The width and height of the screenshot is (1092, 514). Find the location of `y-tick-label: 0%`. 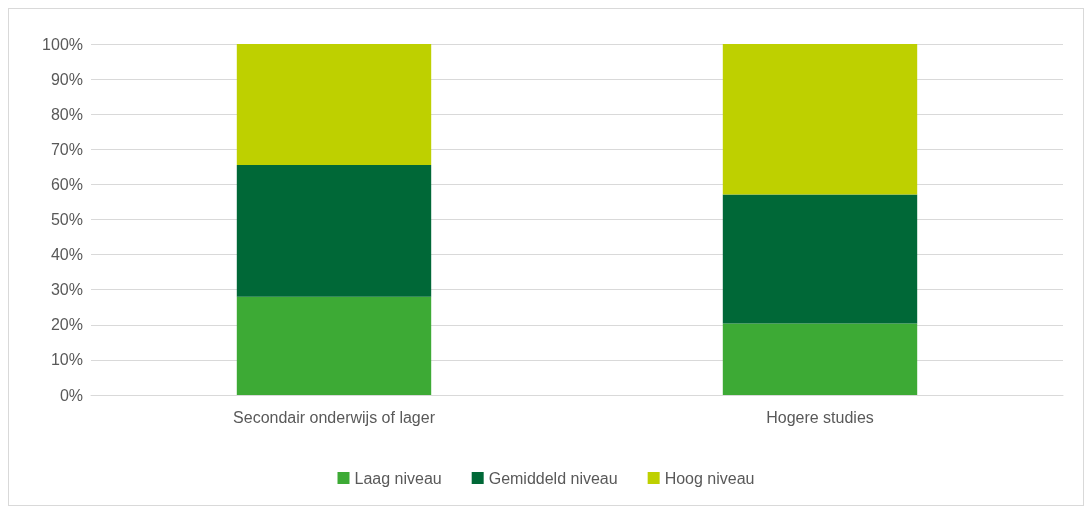

y-tick-label: 0% is located at coordinates (71, 395).